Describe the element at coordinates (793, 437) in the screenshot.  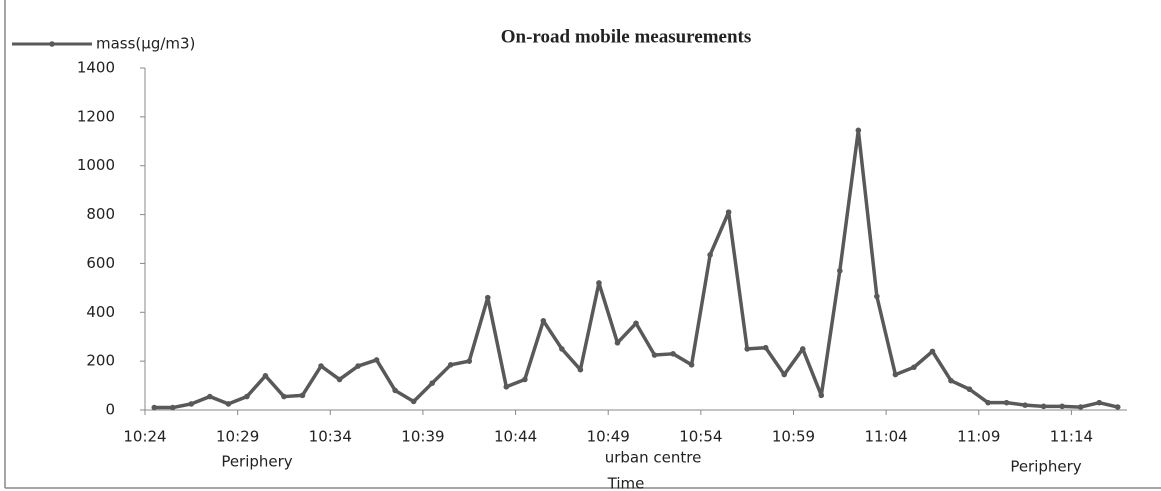
I see `x-tick-label: 10:59` at that location.